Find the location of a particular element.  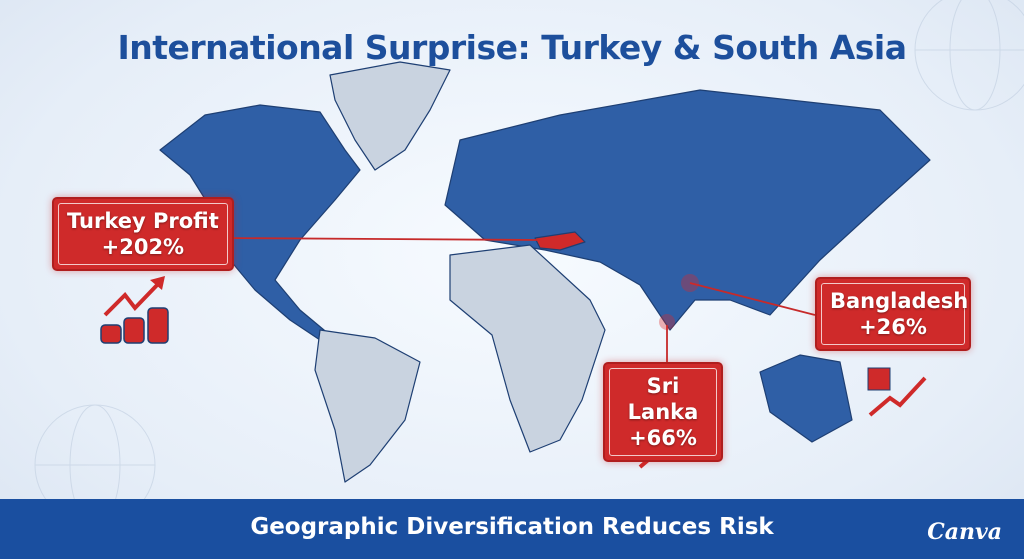

africa is located at coordinates (527, 348).